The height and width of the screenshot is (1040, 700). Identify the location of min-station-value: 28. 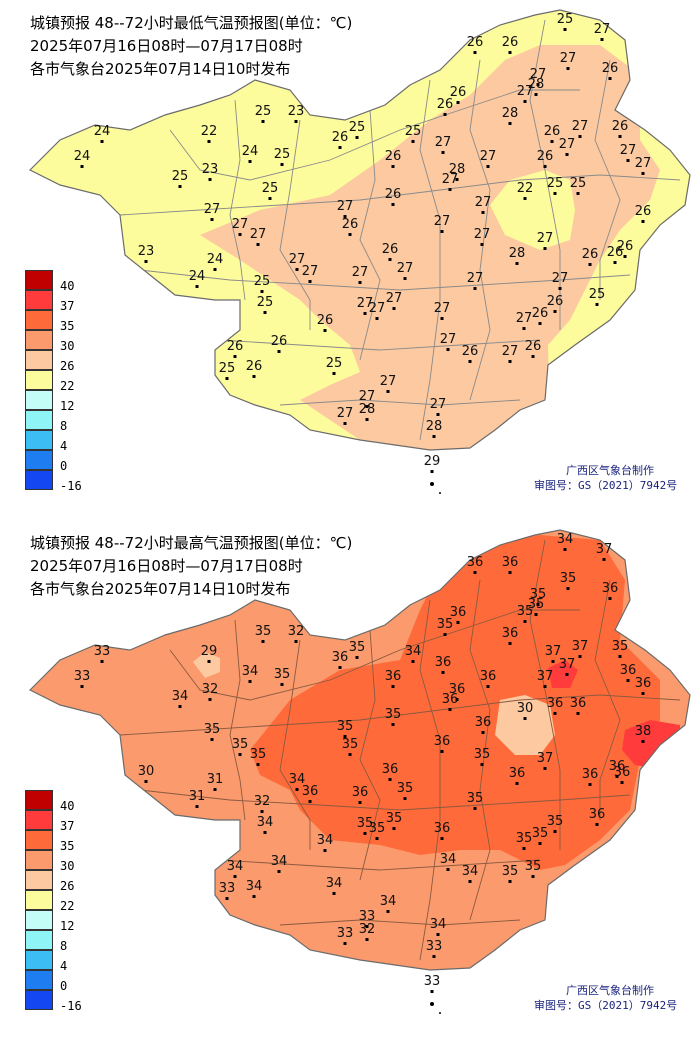
(510, 113).